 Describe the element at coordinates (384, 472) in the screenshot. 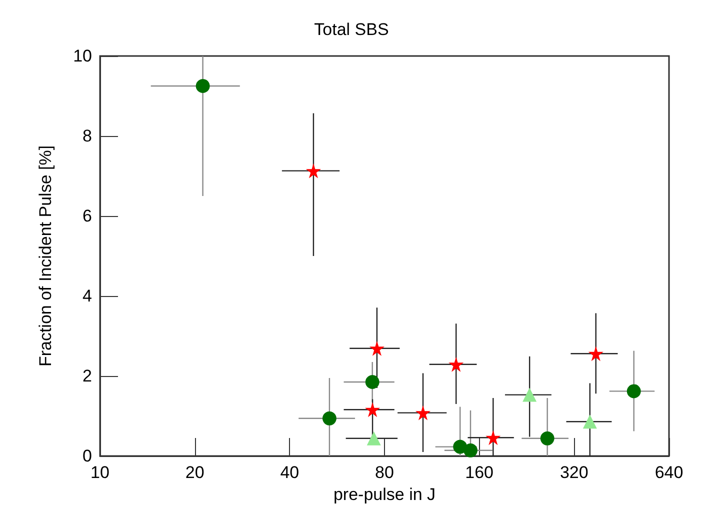

I see `x-tick-label: 80` at that location.